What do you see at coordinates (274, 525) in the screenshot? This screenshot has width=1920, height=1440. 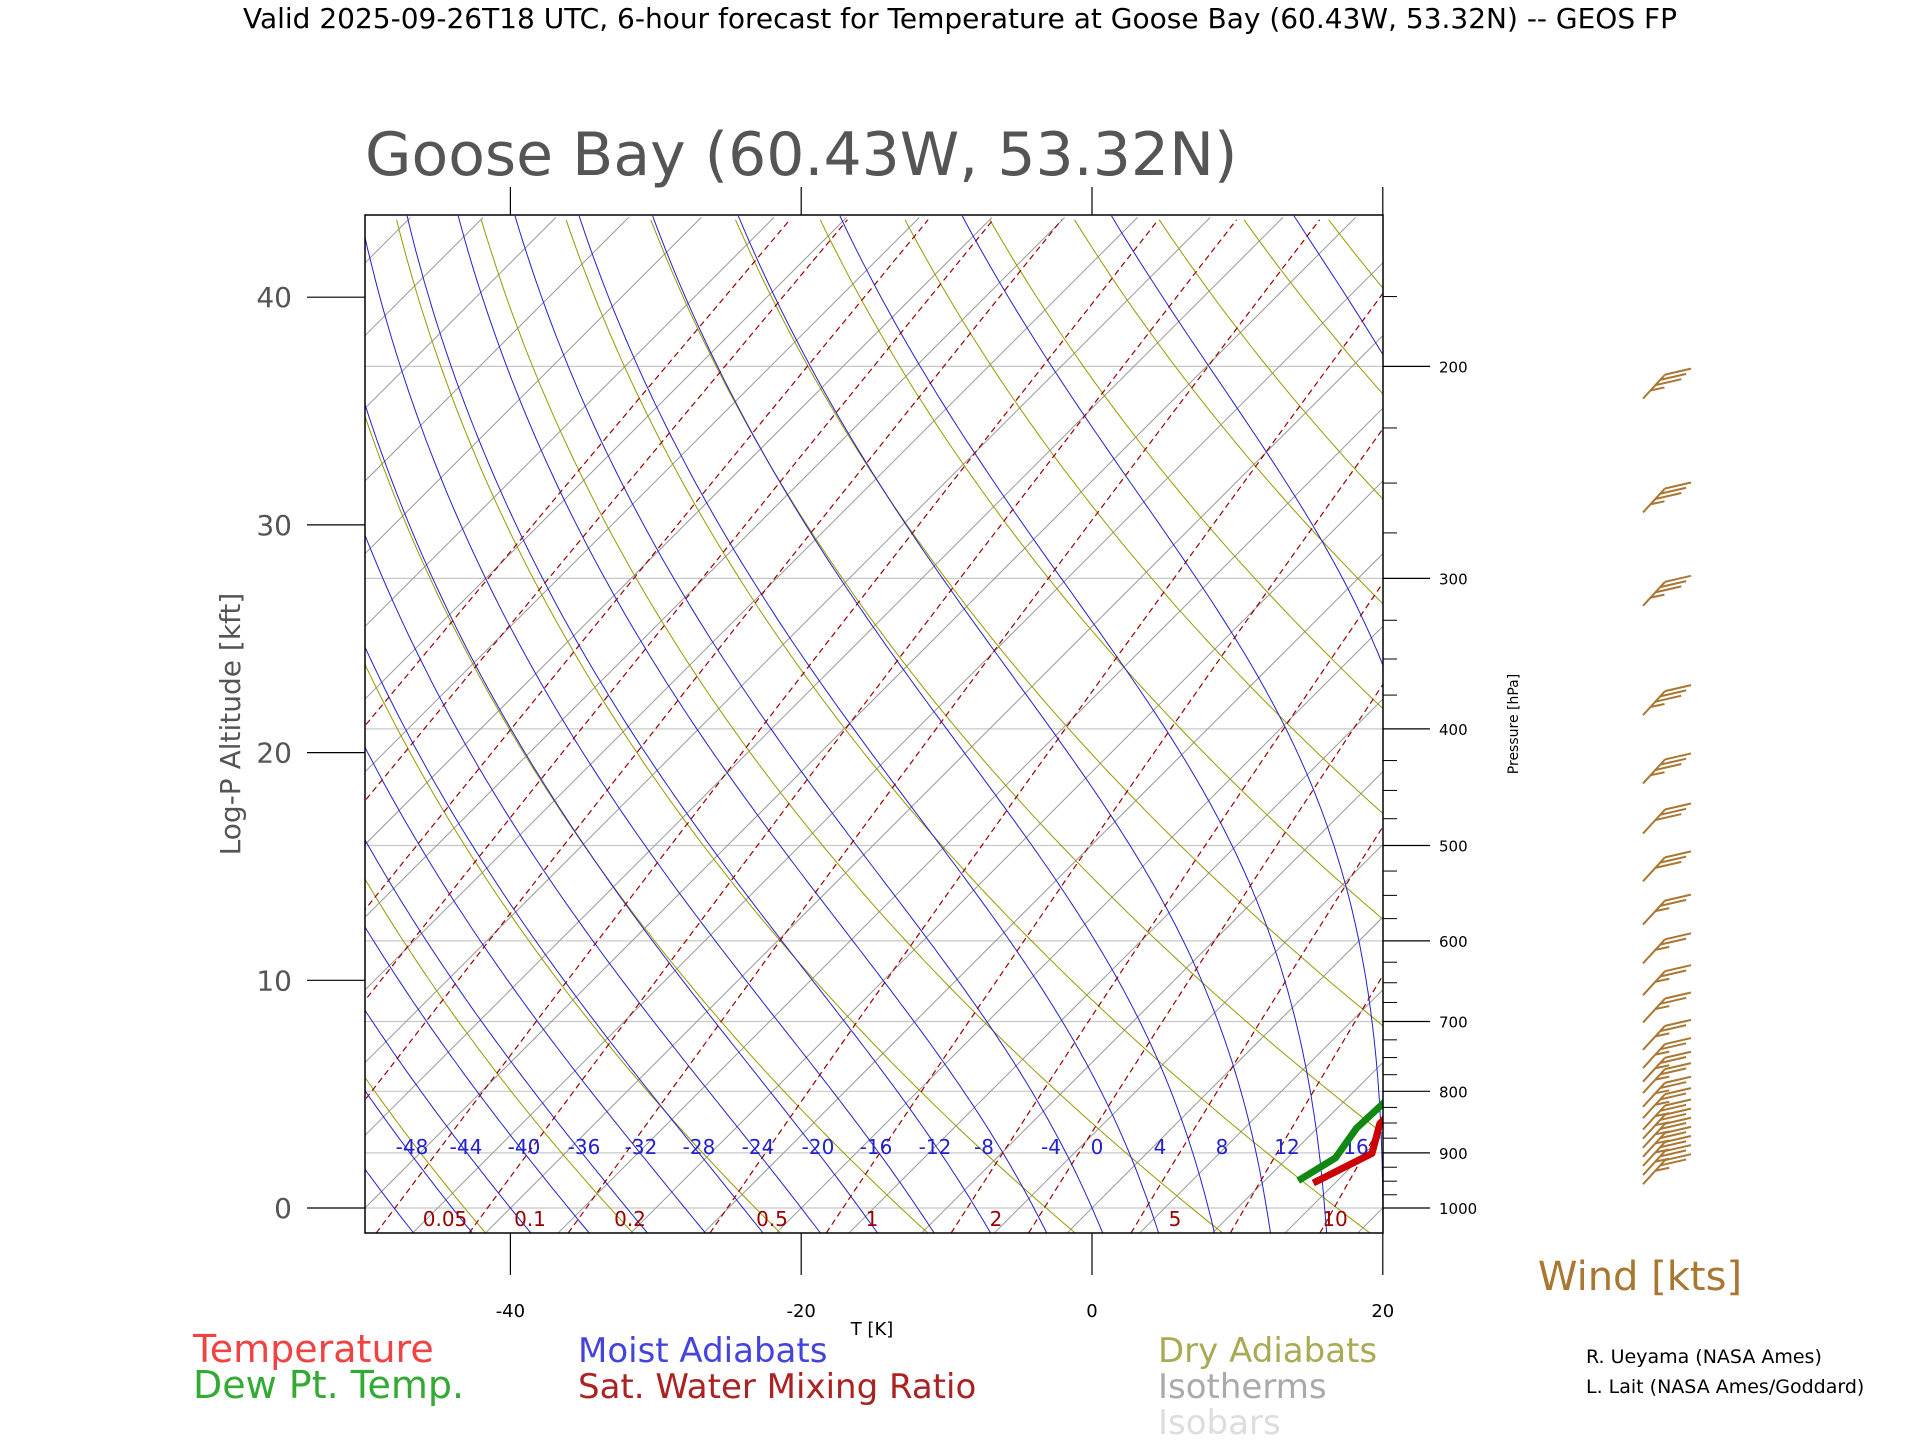 I see `y-tick-label: 30` at bounding box center [274, 525].